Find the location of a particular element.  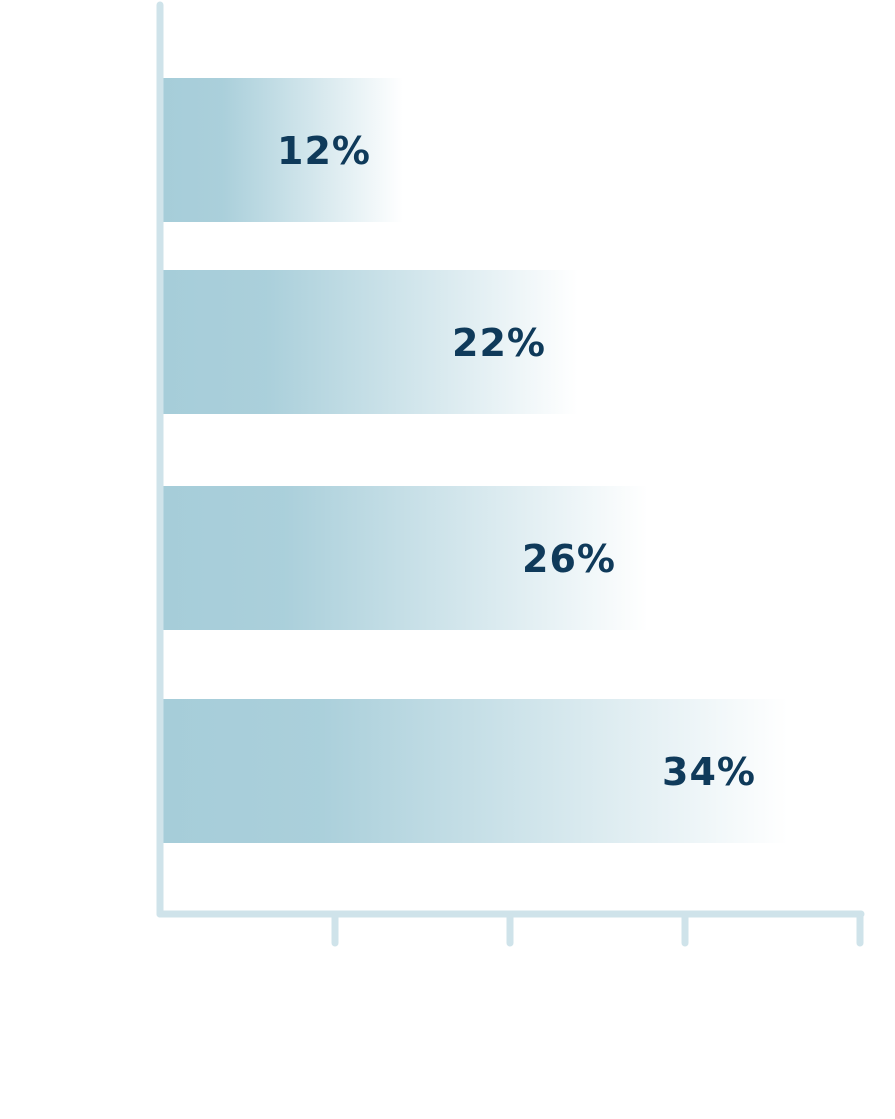

bar-value-label-3: 26% is located at coordinates (569, 559).